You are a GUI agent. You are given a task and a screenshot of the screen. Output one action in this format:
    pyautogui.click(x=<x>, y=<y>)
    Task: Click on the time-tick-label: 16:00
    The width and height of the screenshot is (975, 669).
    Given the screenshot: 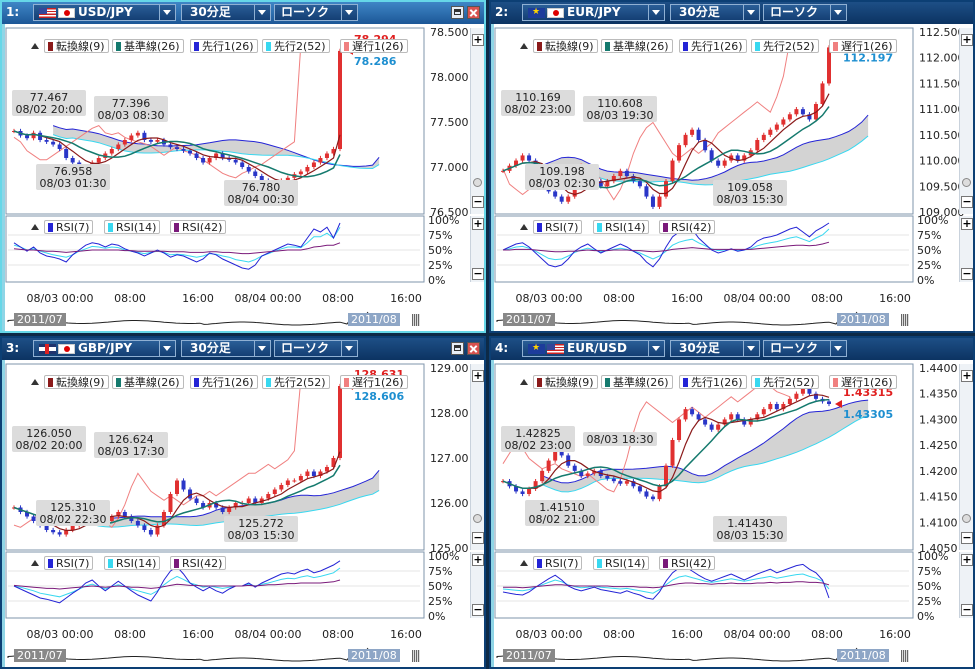 What is the action you would take?
    pyautogui.click(x=895, y=634)
    